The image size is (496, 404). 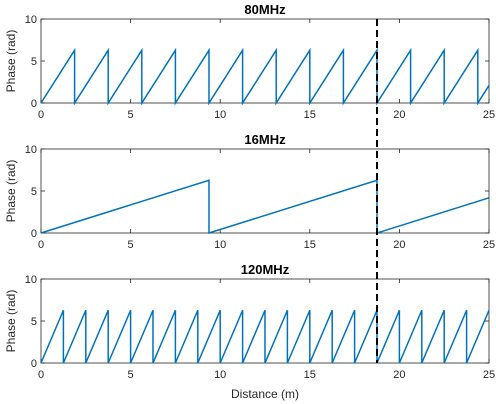 I want to click on panel-title: 16MHz, so click(x=265, y=139).